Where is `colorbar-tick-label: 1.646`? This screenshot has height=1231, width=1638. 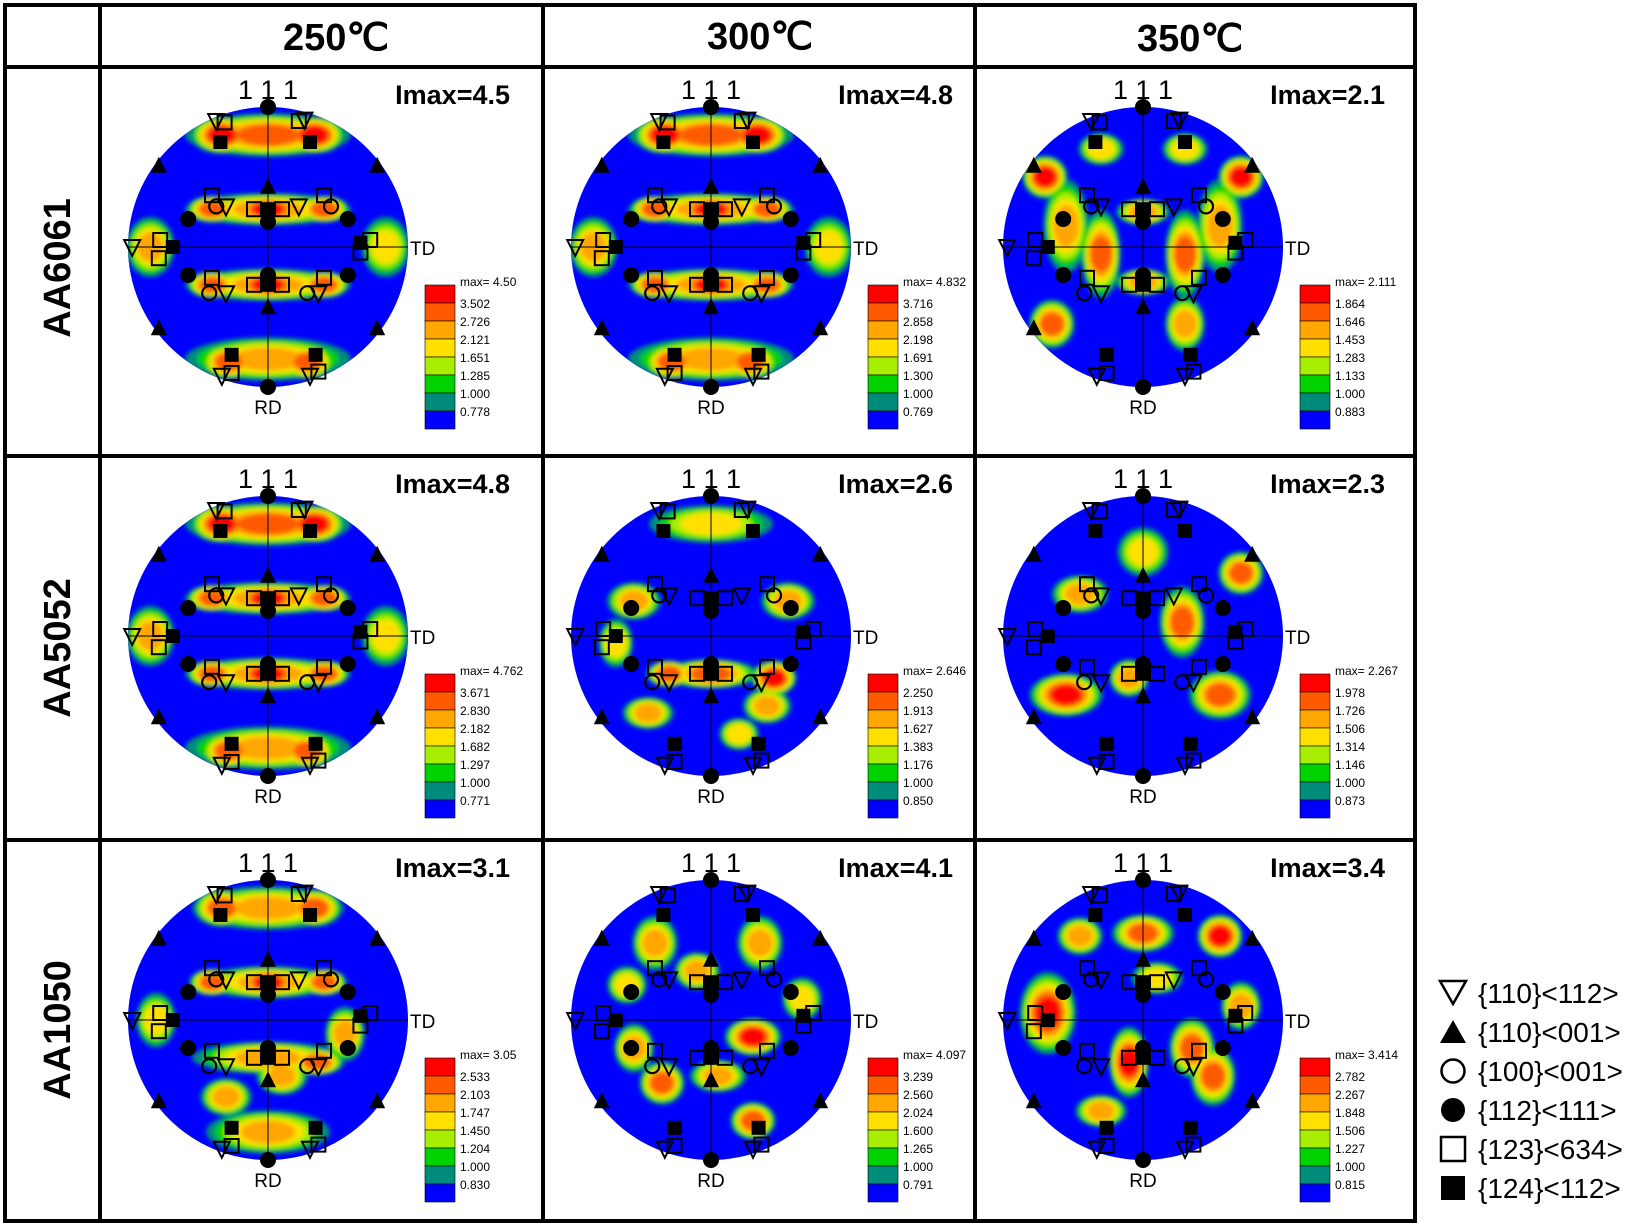 colorbar-tick-label: 1.646 is located at coordinates (1350, 322).